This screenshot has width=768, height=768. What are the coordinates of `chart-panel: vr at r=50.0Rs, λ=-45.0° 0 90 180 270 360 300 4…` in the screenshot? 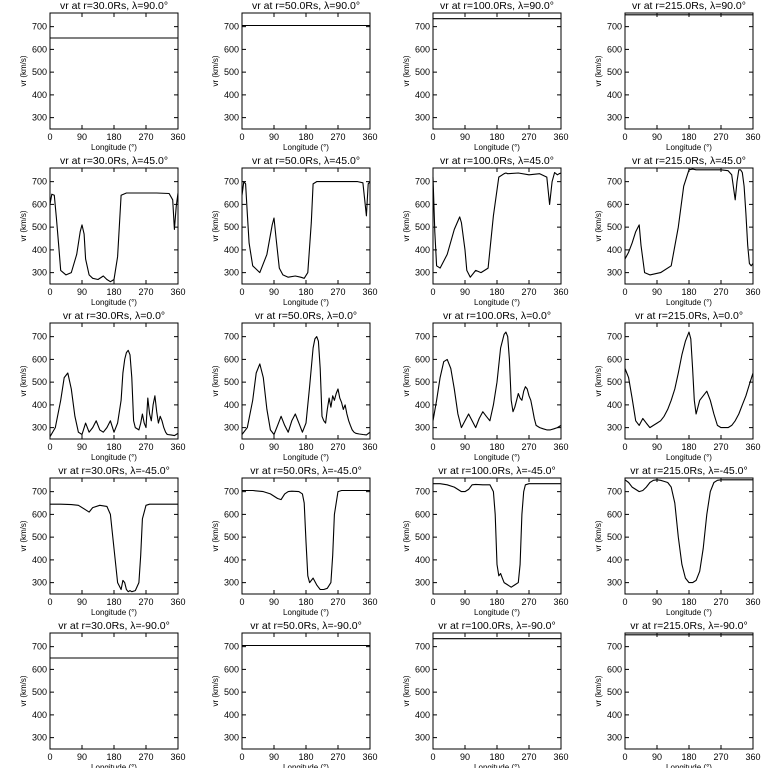 It's located at (294, 541).